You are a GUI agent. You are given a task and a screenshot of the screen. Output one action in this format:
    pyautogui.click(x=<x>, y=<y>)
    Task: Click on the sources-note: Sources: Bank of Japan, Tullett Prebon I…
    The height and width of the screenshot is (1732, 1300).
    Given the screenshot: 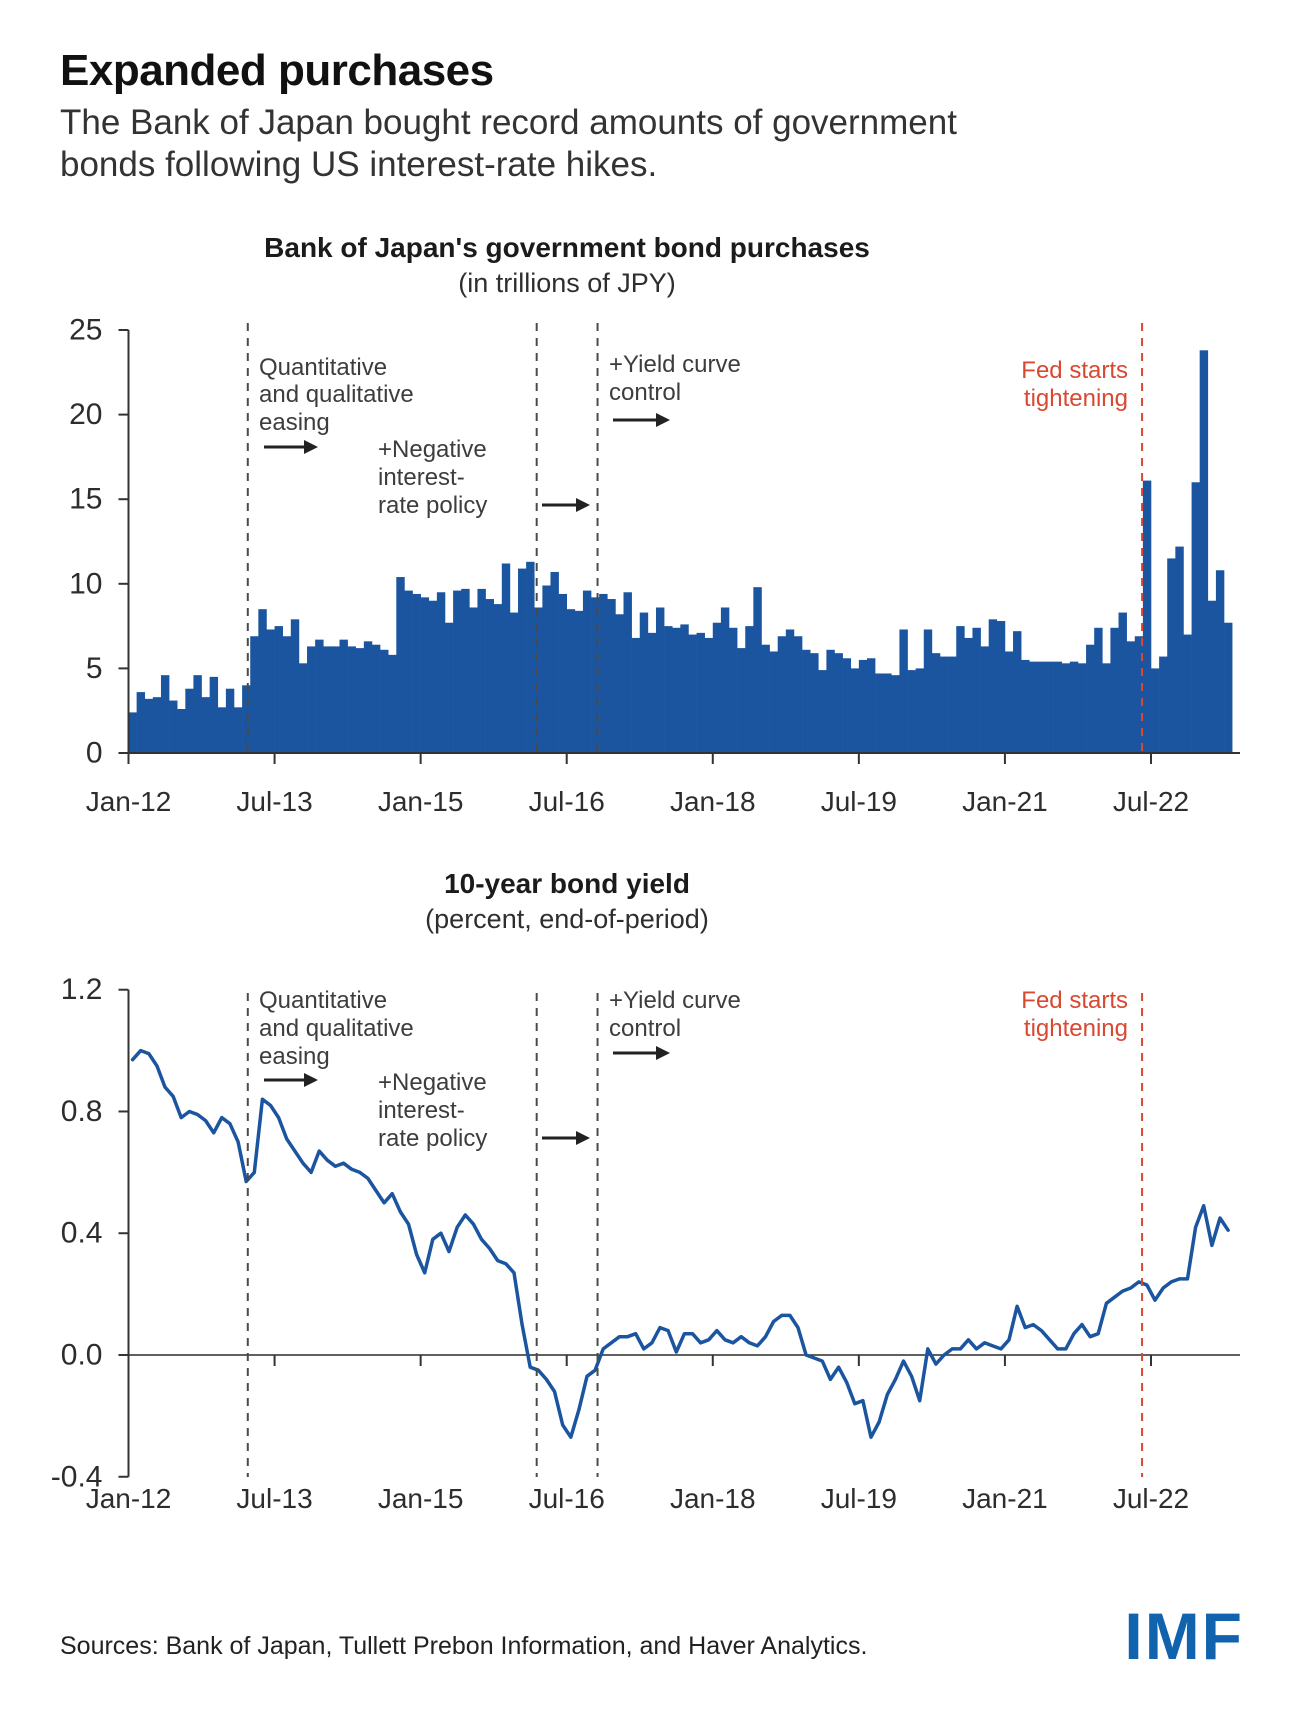 What is the action you would take?
    pyautogui.click(x=464, y=1646)
    